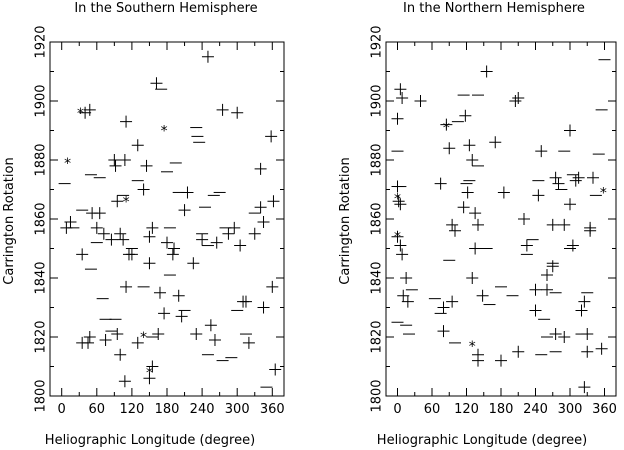  What do you see at coordinates (62, 409) in the screenshot?
I see `x-tick-label-southern: 0` at bounding box center [62, 409].